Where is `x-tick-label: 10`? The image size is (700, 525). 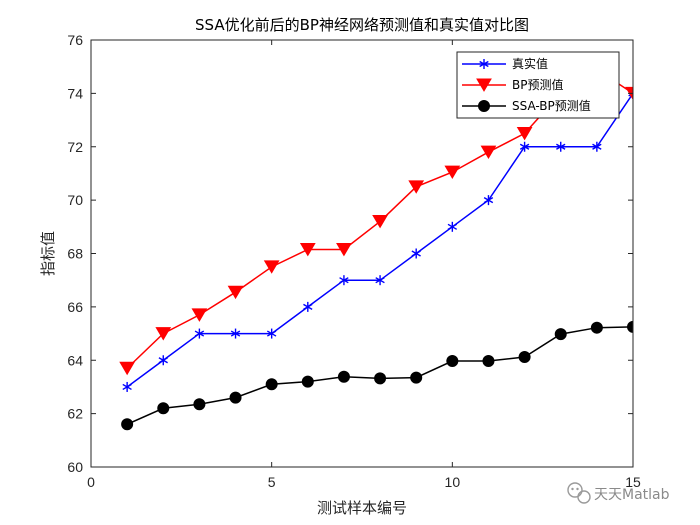
x-tick-label: 10 is located at coordinates (453, 482).